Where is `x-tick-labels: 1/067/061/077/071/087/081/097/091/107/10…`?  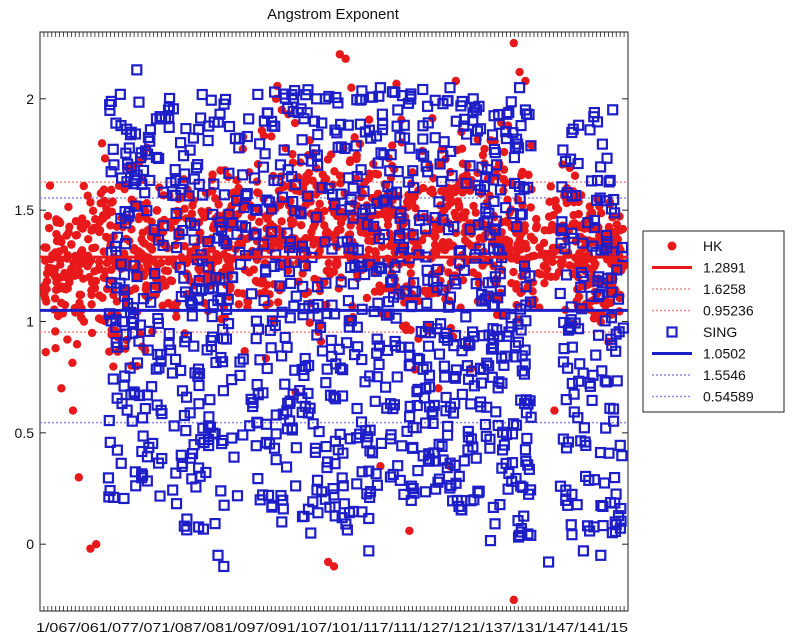 x-tick-labels: 1/067/061/077/071/087/081/097/091/107/10… is located at coordinates (332, 627).